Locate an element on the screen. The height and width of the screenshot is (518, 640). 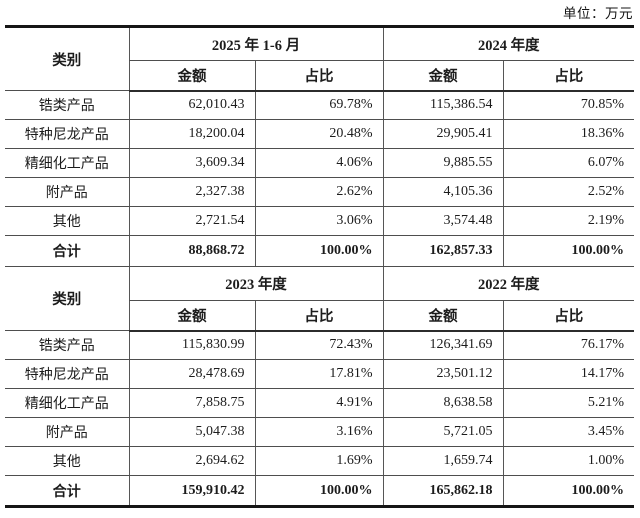
ratio-cell: 5.21% is located at coordinates (568, 403).